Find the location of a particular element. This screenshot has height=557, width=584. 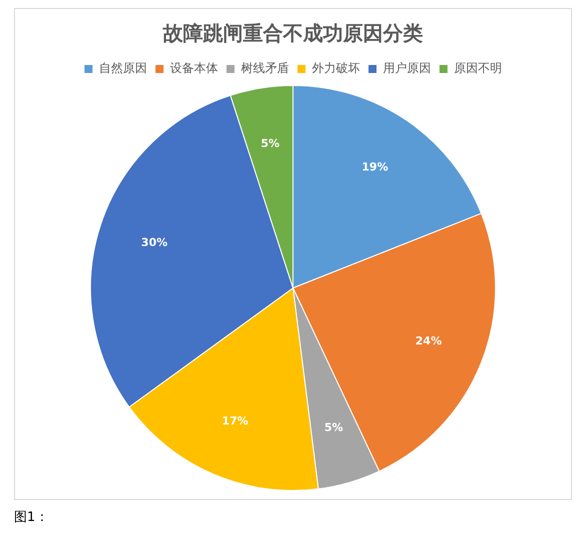

legend-label: 原因不明 is located at coordinates (478, 68).